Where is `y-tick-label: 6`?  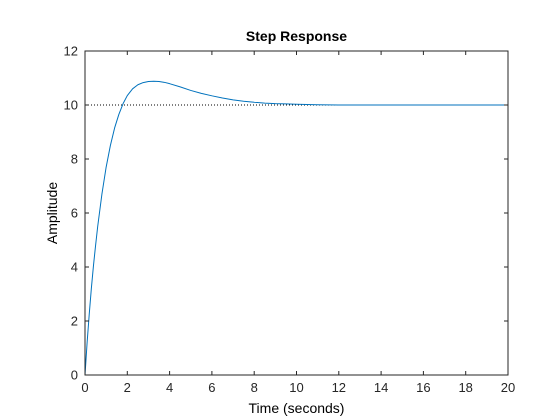
y-tick-label: 6 is located at coordinates (74, 213).